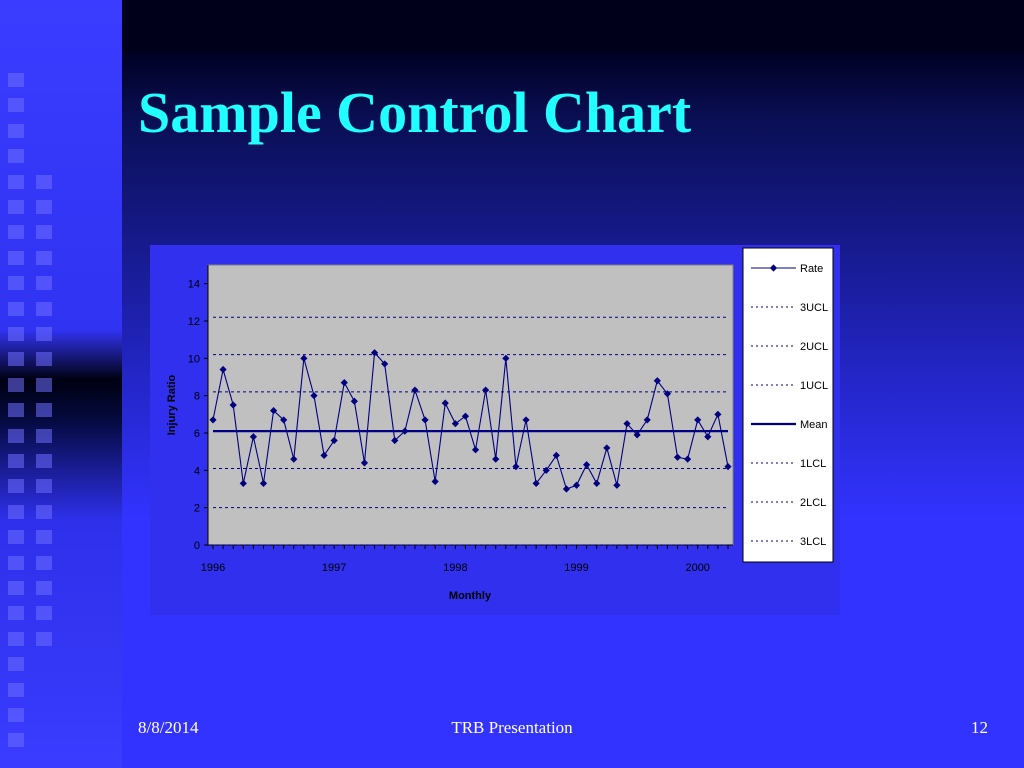  Describe the element at coordinates (470, 596) in the screenshot. I see `x-axis-label: Monthly` at that location.